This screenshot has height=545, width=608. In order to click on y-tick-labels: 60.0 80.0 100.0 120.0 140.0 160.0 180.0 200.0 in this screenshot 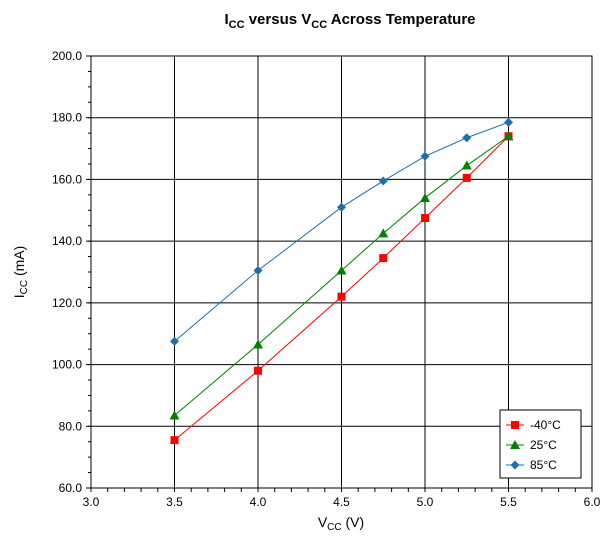, I will do `click(67, 272)`.